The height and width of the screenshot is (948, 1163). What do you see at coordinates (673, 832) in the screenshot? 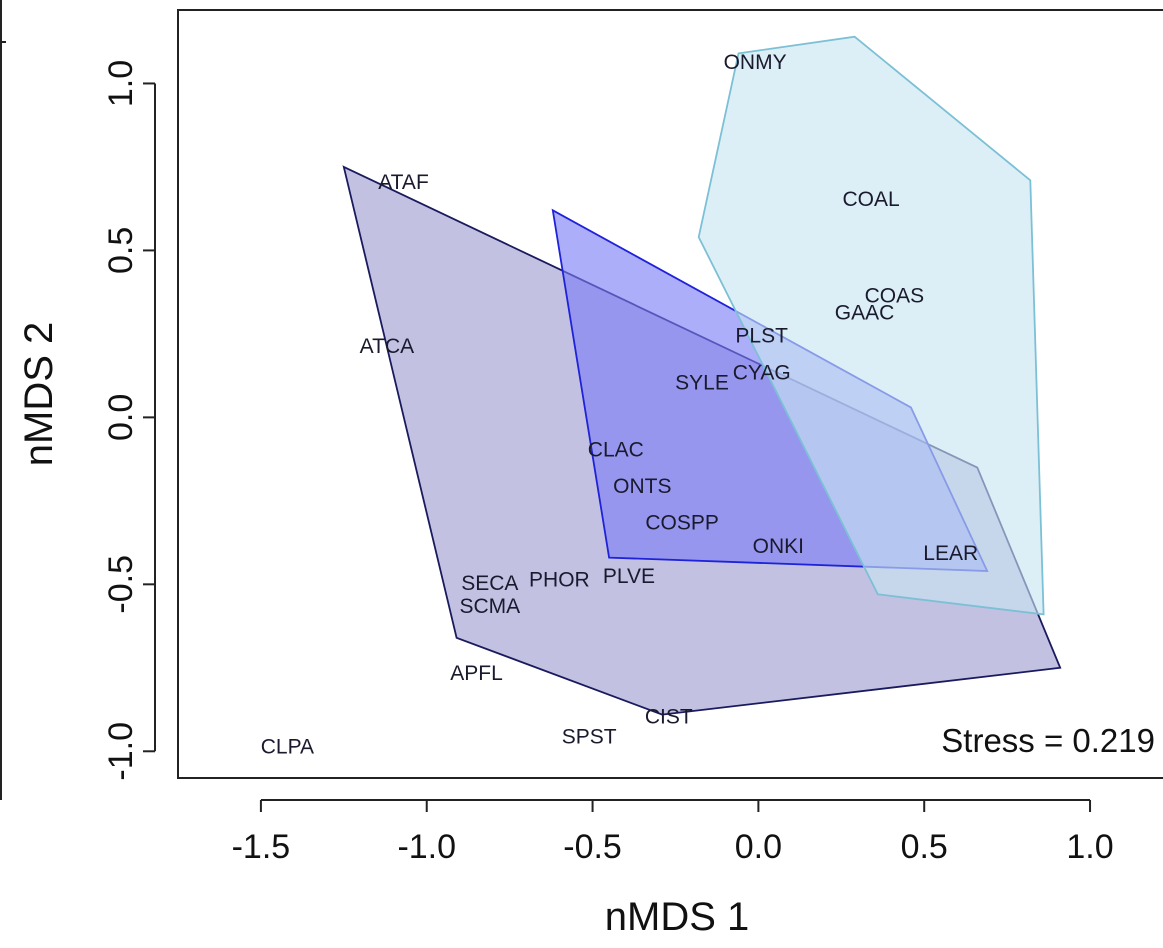
I see `x-axis: -1.5 -1.0 -0.5 0.0 0.5 1.0` at bounding box center [673, 832].